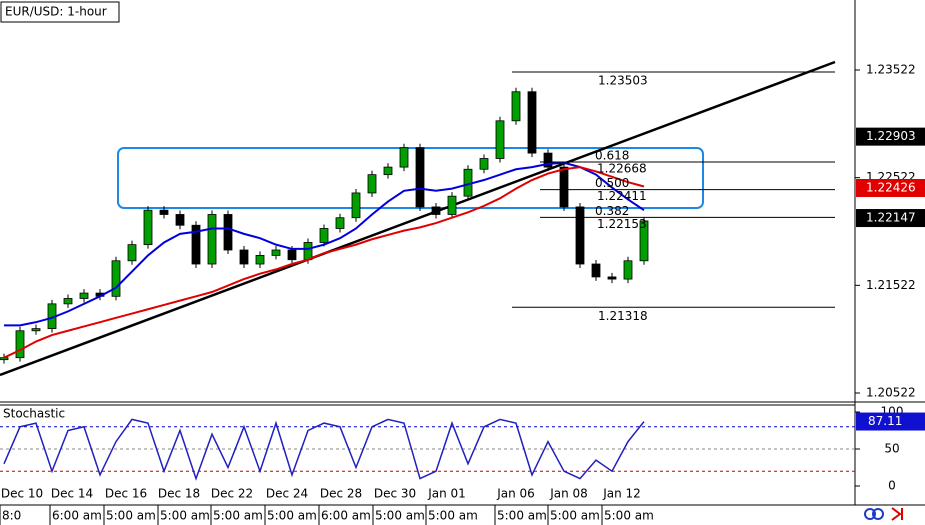 Image resolution: width=925 pixels, height=525 pixels. What do you see at coordinates (897, 514) in the screenshot?
I see `scroll-end-icon` at bounding box center [897, 514].